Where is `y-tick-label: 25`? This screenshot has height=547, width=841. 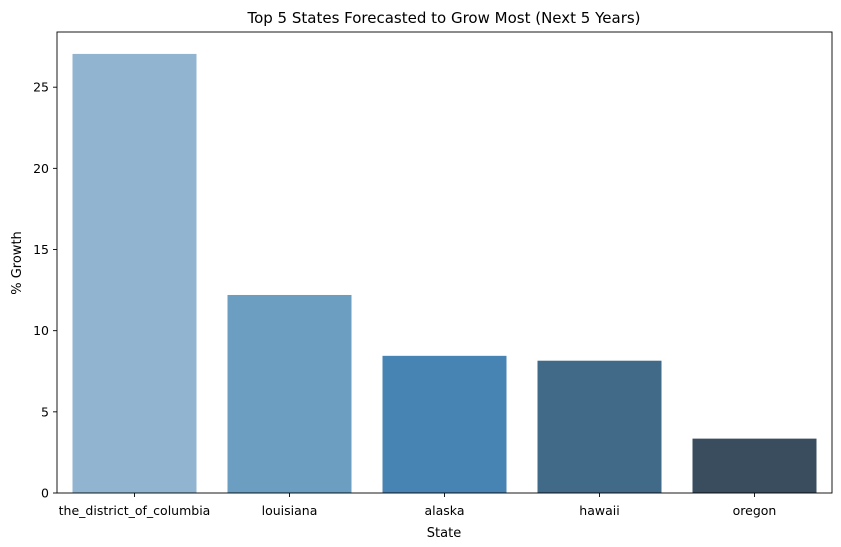
y-tick-label: 25 is located at coordinates (41, 87).